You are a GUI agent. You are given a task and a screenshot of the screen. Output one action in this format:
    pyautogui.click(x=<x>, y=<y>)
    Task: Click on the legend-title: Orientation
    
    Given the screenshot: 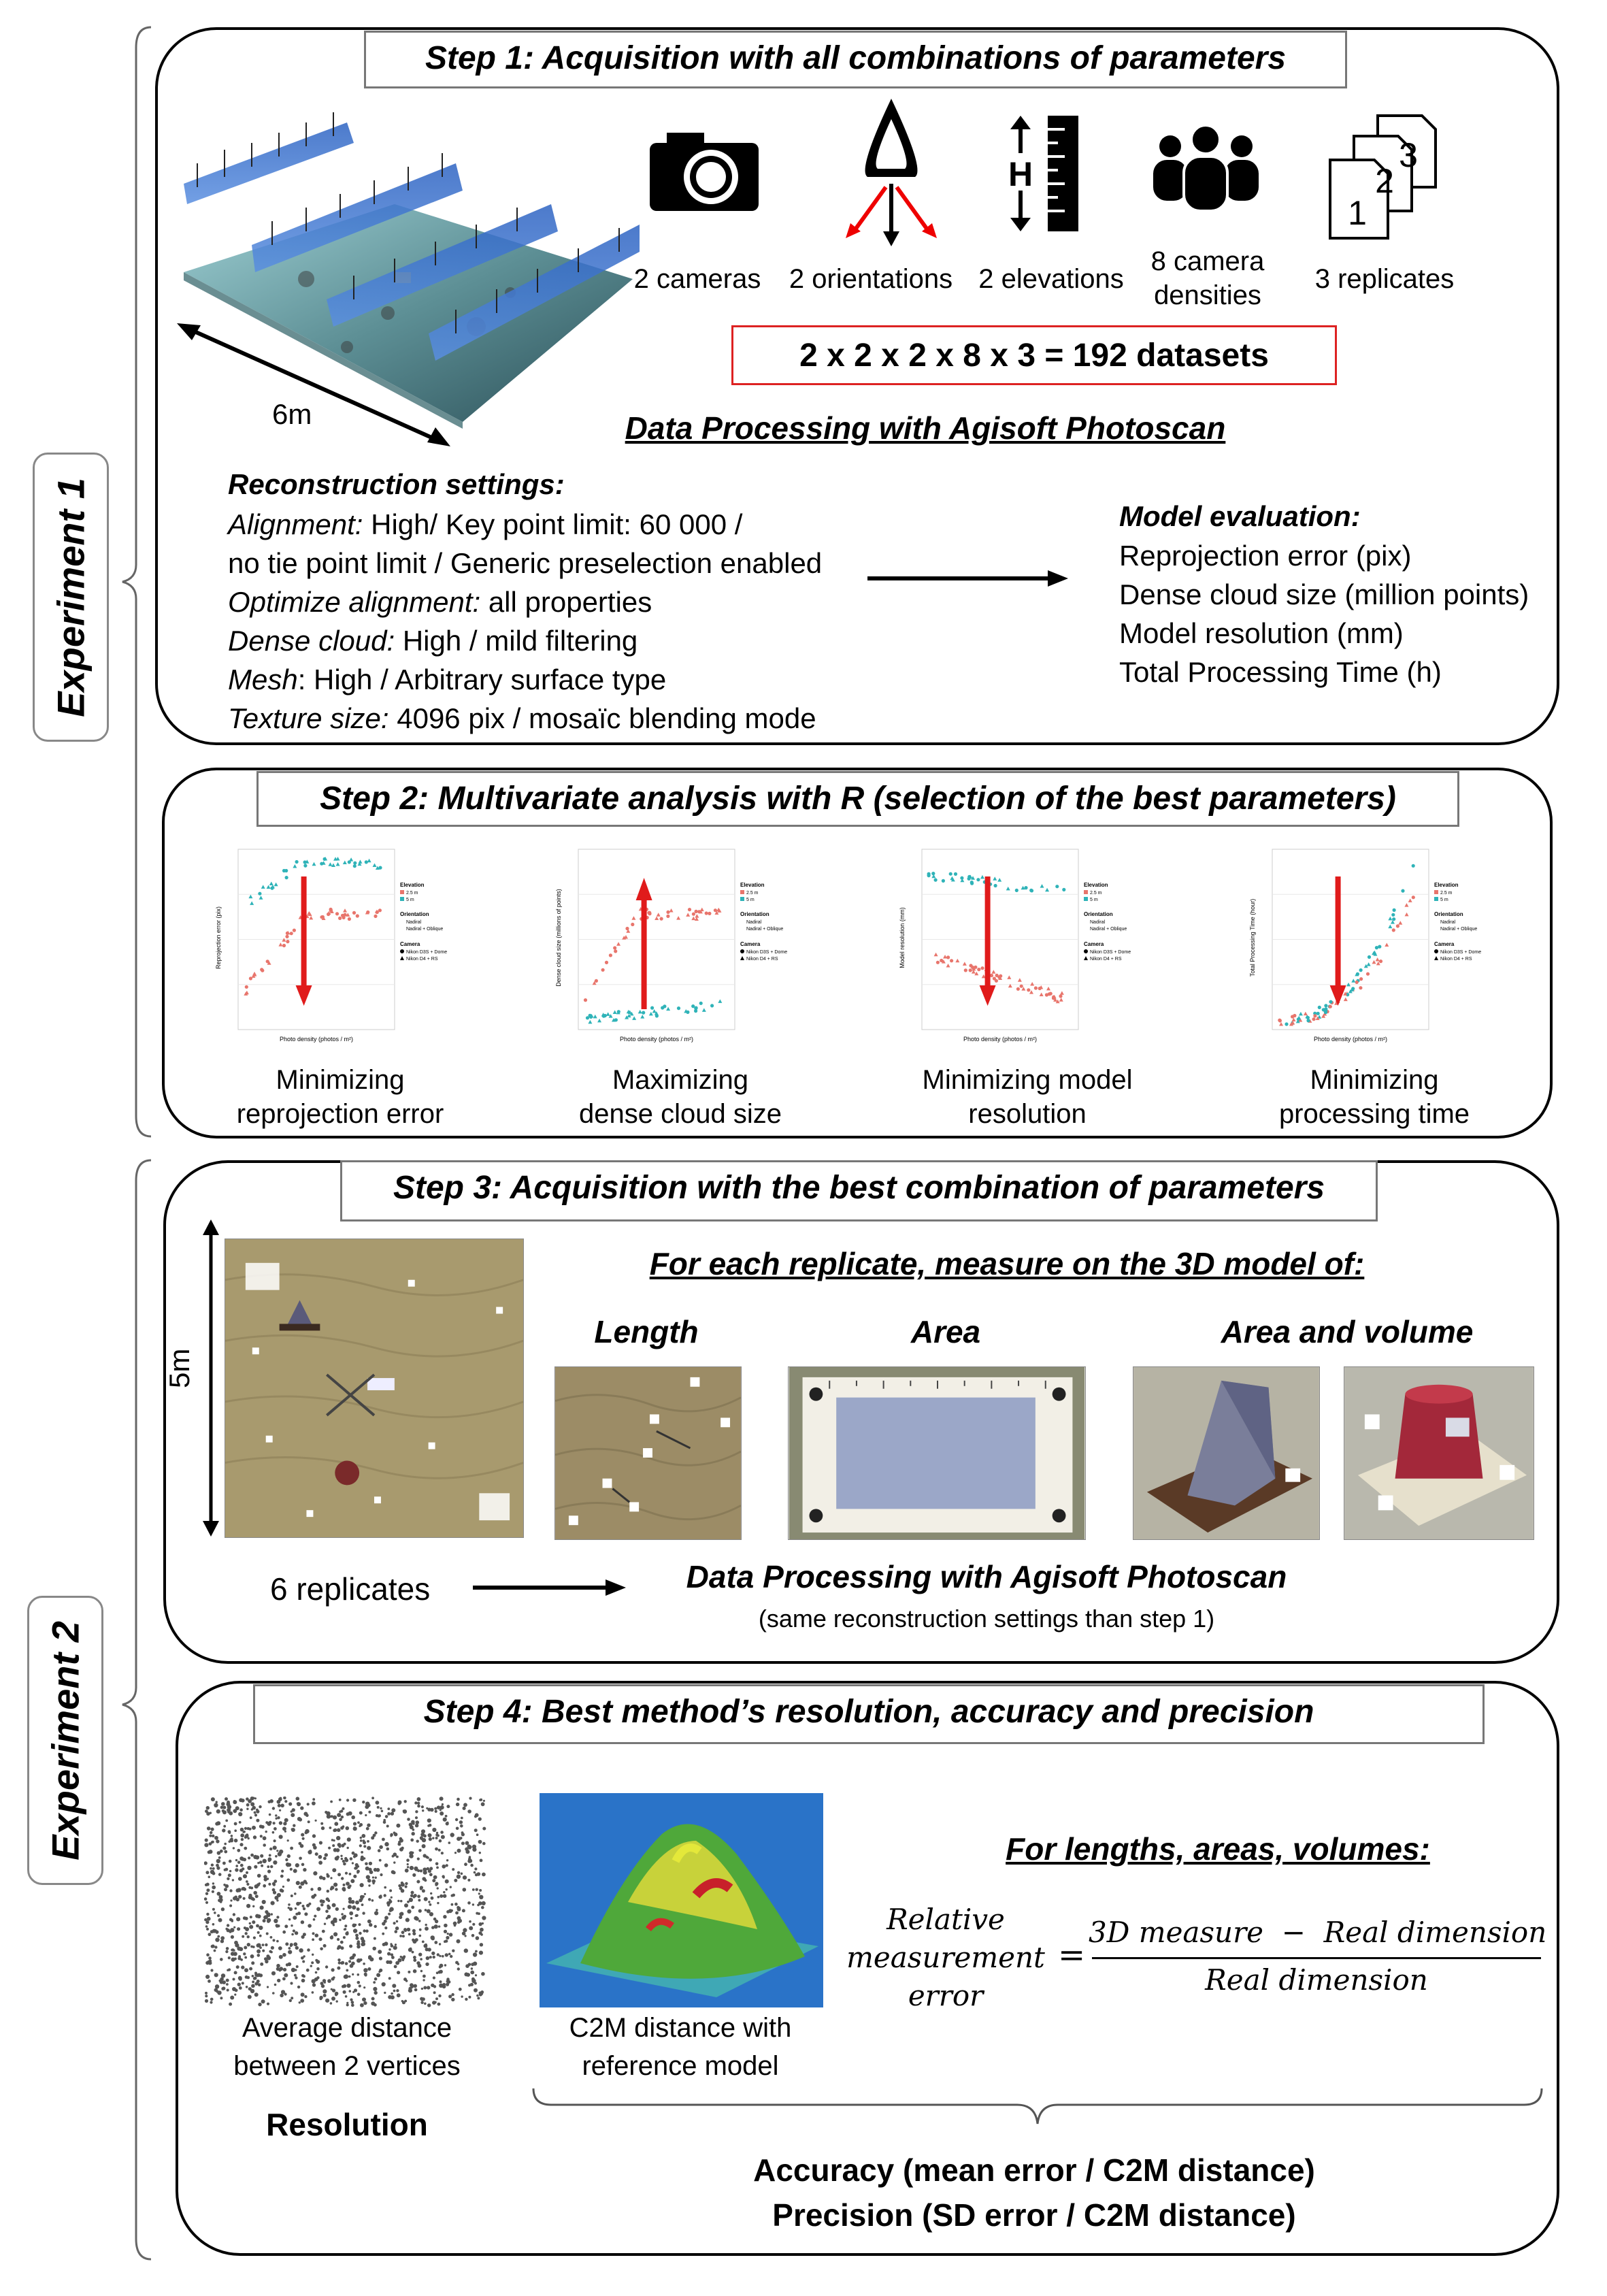 What is the action you would take?
    pyautogui.click(x=1099, y=914)
    